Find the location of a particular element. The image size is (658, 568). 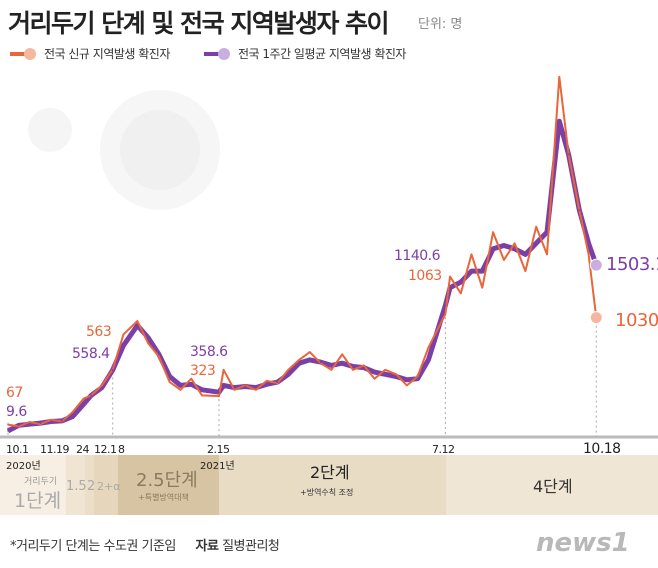

x-tick-label: 10.18 is located at coordinates (602, 449).